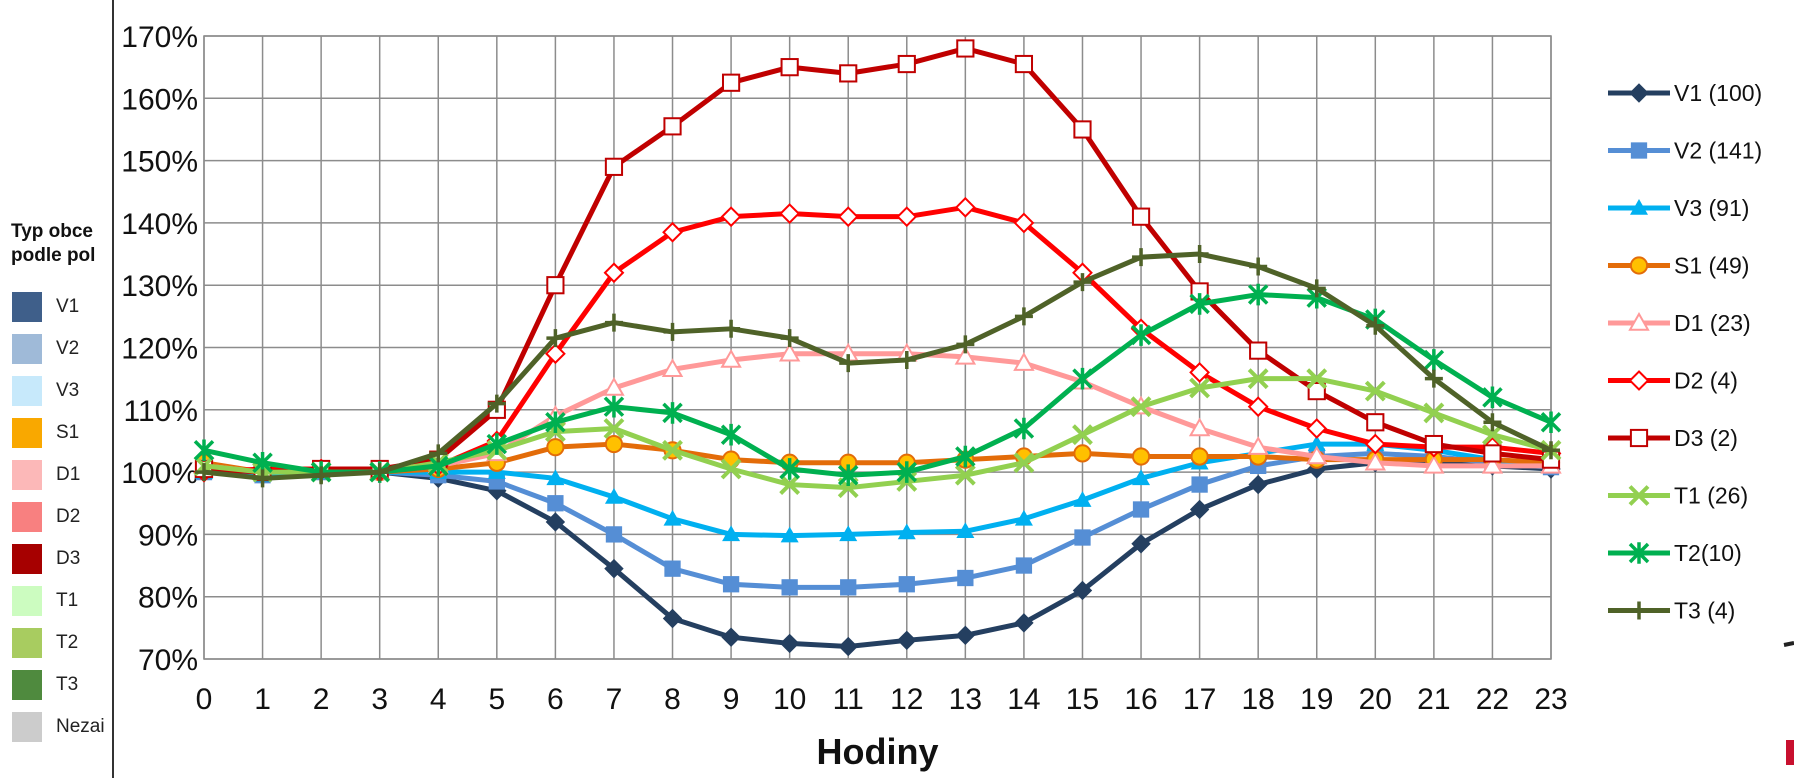  Describe the element at coordinates (1673, 438) in the screenshot. I see `legend-entry: D3 (2)` at that location.